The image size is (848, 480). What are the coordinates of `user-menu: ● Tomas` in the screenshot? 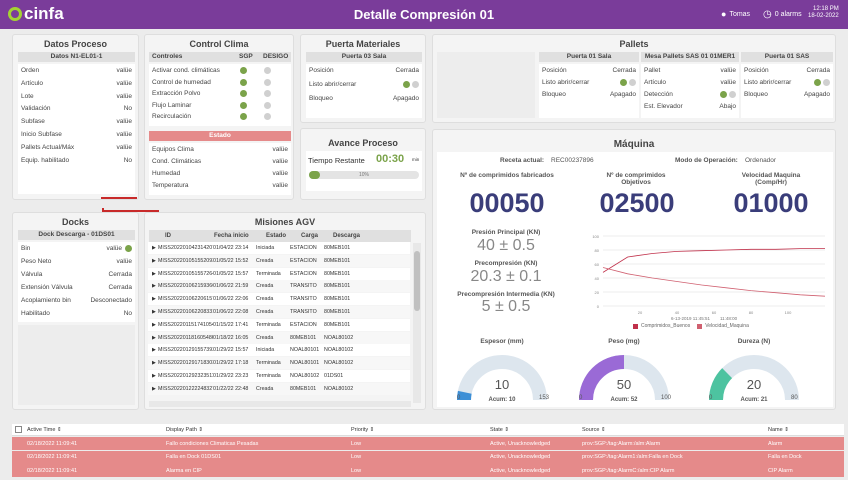 It's located at (735, 14).